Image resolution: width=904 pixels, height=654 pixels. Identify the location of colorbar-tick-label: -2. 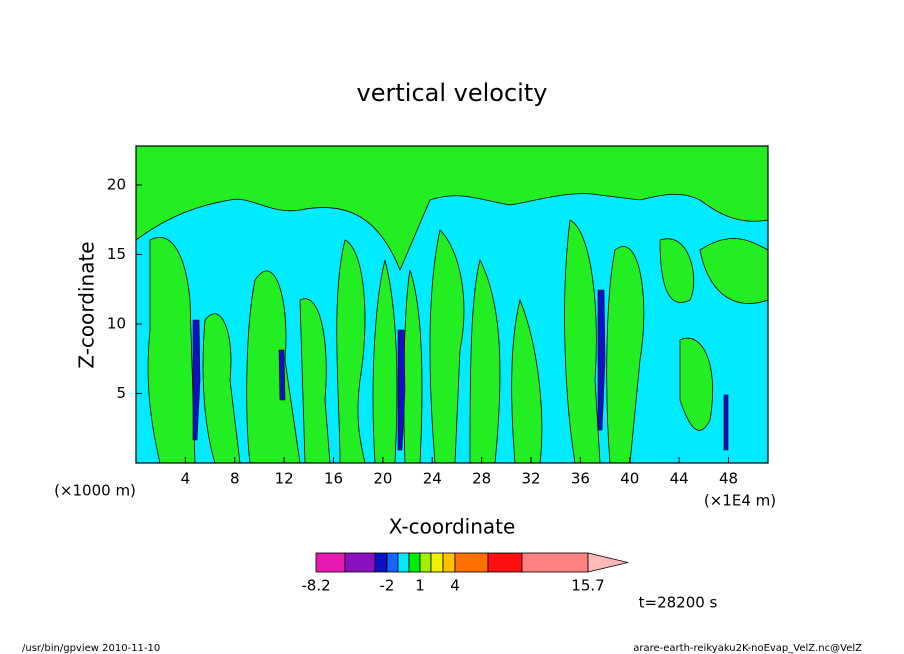
(387, 586).